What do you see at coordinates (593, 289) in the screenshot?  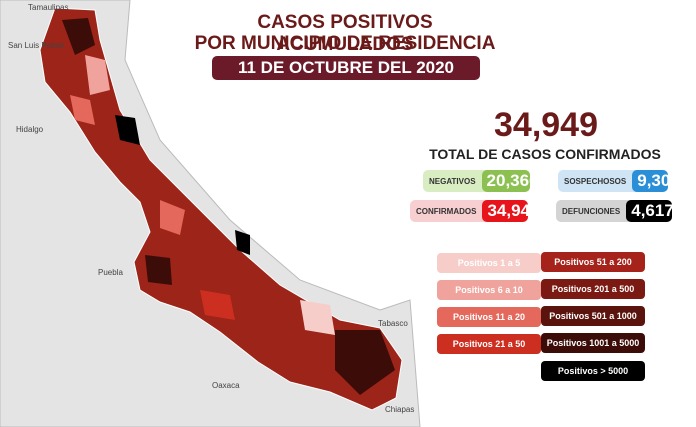 I see `legend-item: Positivos 201 a 500` at bounding box center [593, 289].